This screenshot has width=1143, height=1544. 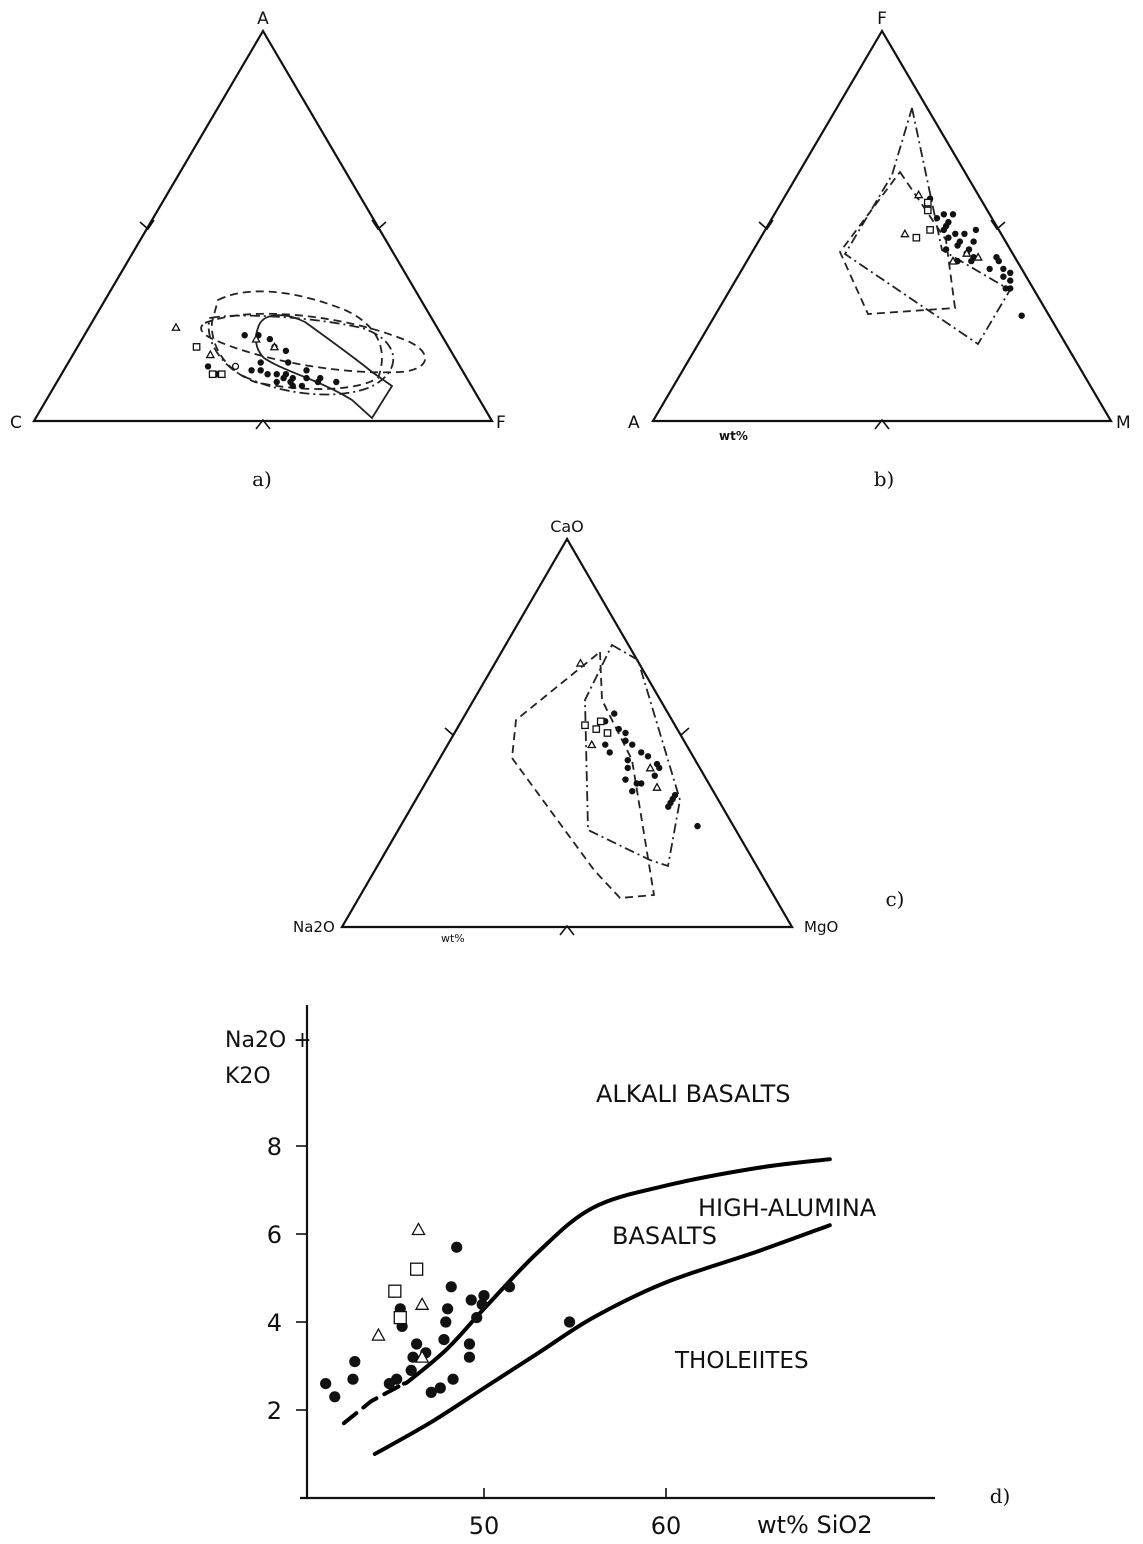 What do you see at coordinates (501, 423) in the screenshot?
I see `panel-a-apex-right: F` at bounding box center [501, 423].